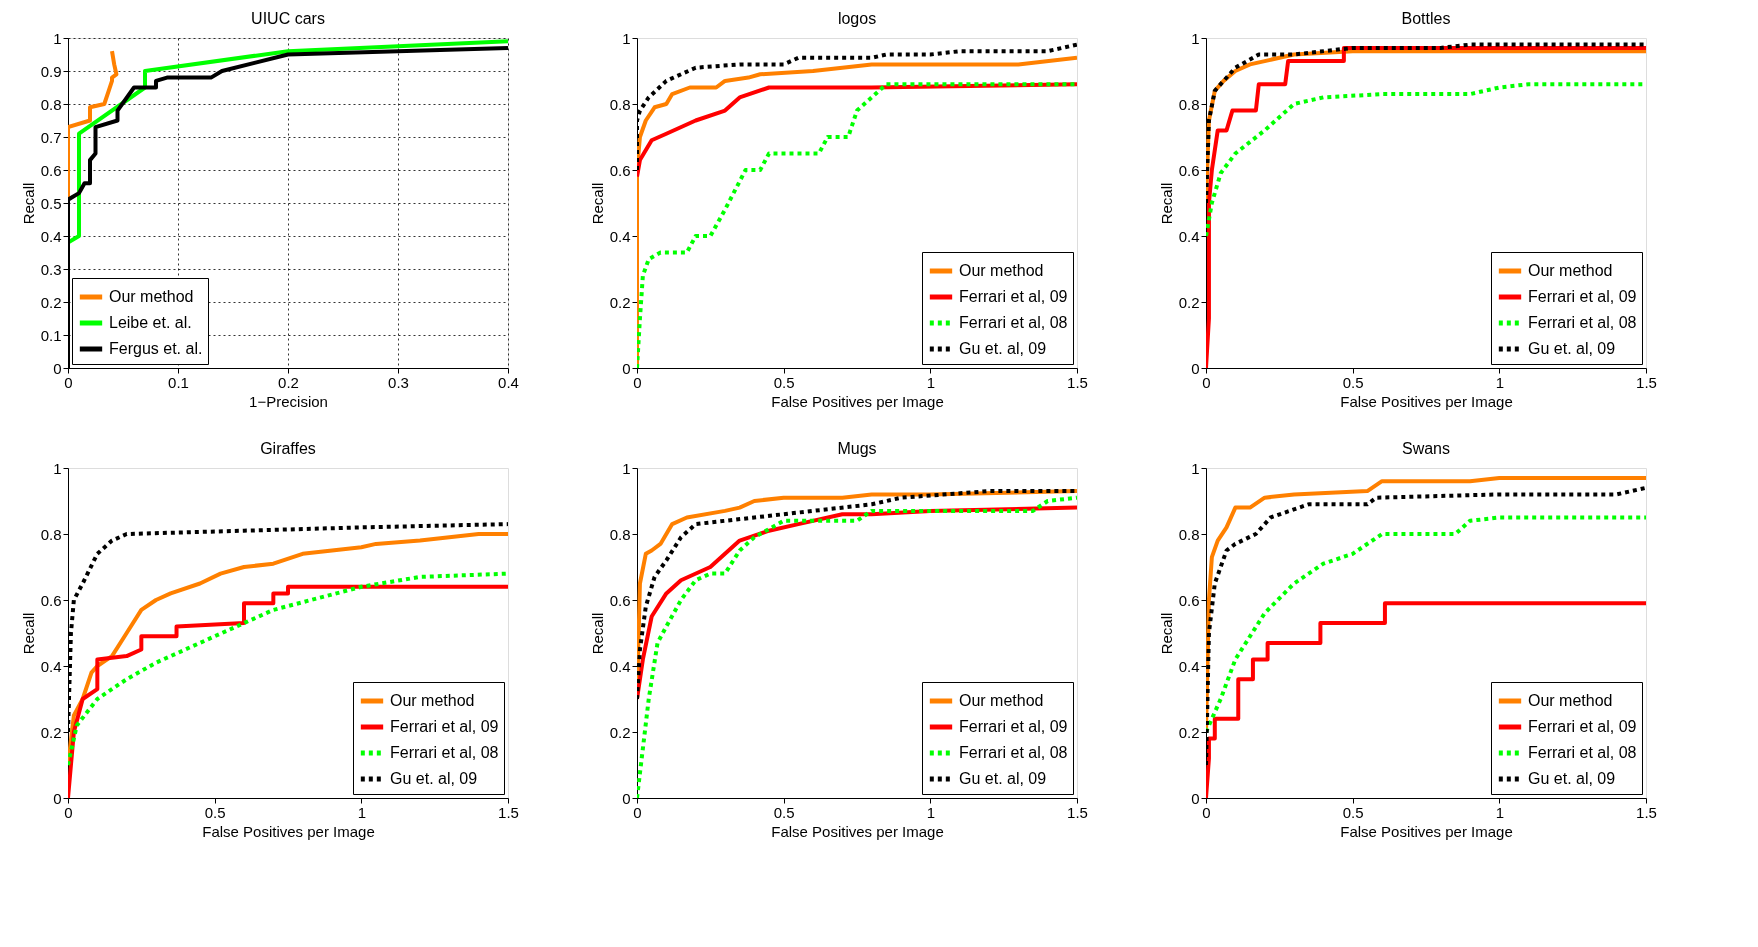 Image resolution: width=1758 pixels, height=947 pixels. What do you see at coordinates (51, 71) in the screenshot?
I see `y-tick-label: 0.9` at bounding box center [51, 71].